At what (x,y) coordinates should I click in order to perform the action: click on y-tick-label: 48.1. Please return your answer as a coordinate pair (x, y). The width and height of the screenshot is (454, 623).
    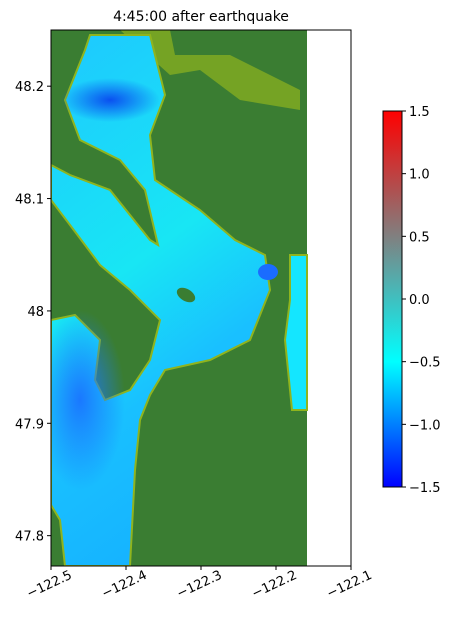
    Looking at the image, I should click on (29, 200).